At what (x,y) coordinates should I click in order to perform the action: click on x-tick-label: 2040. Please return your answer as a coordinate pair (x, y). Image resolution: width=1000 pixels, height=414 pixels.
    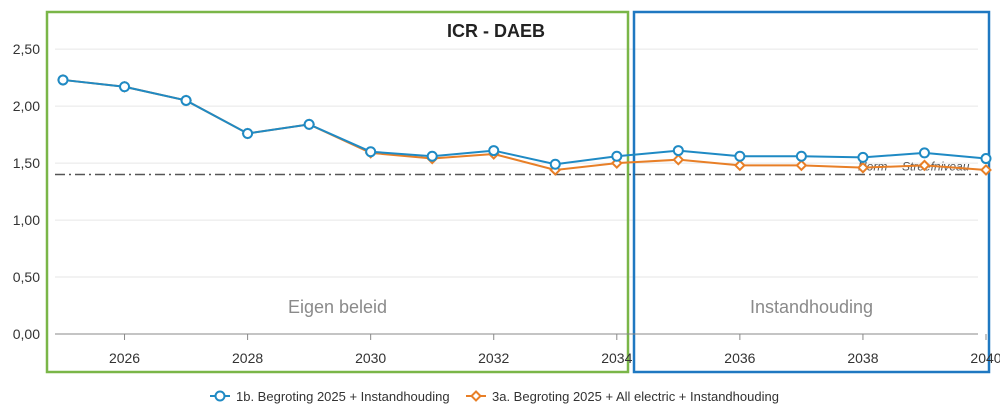
    Looking at the image, I should click on (985, 358).